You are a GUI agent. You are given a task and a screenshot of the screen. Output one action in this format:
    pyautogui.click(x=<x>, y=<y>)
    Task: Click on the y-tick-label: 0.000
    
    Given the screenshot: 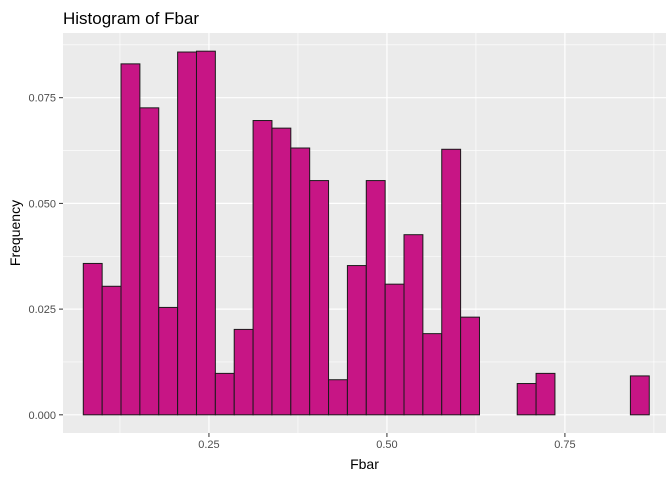 What is the action you would take?
    pyautogui.click(x=42, y=416)
    